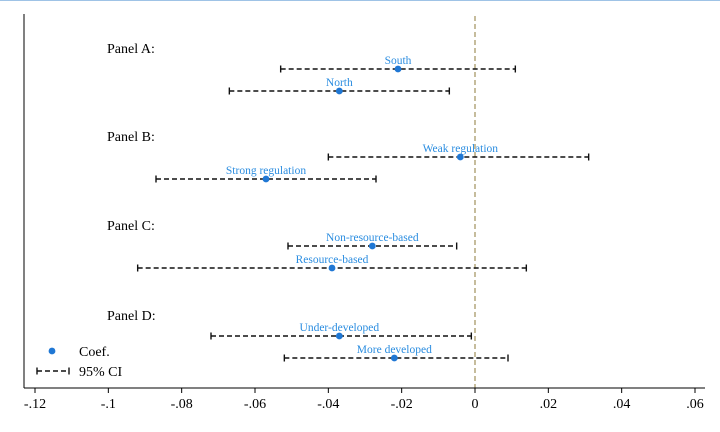  What do you see at coordinates (79, 362) in the screenshot?
I see `legend: Coef. 95% CI` at bounding box center [79, 362].